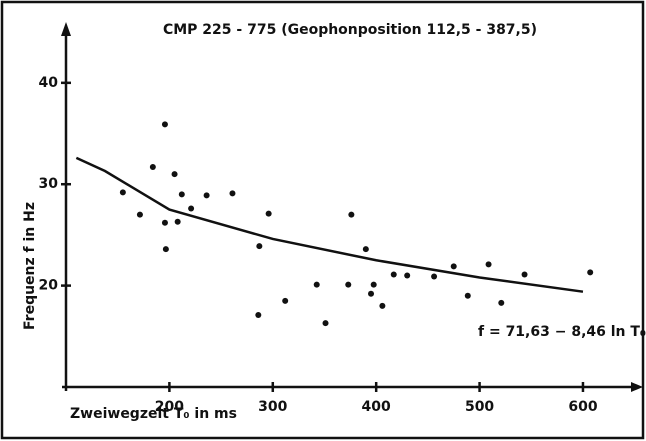 The height and width of the screenshot is (441, 646). What do you see at coordinates (49, 286) in the screenshot?
I see `y-tick-label: 20` at bounding box center [49, 286].